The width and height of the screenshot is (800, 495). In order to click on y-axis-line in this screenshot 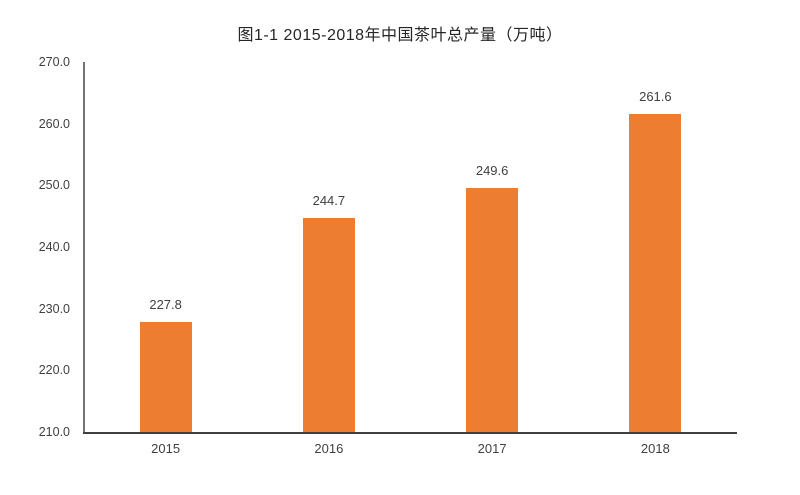, I will do `click(84, 247)`.